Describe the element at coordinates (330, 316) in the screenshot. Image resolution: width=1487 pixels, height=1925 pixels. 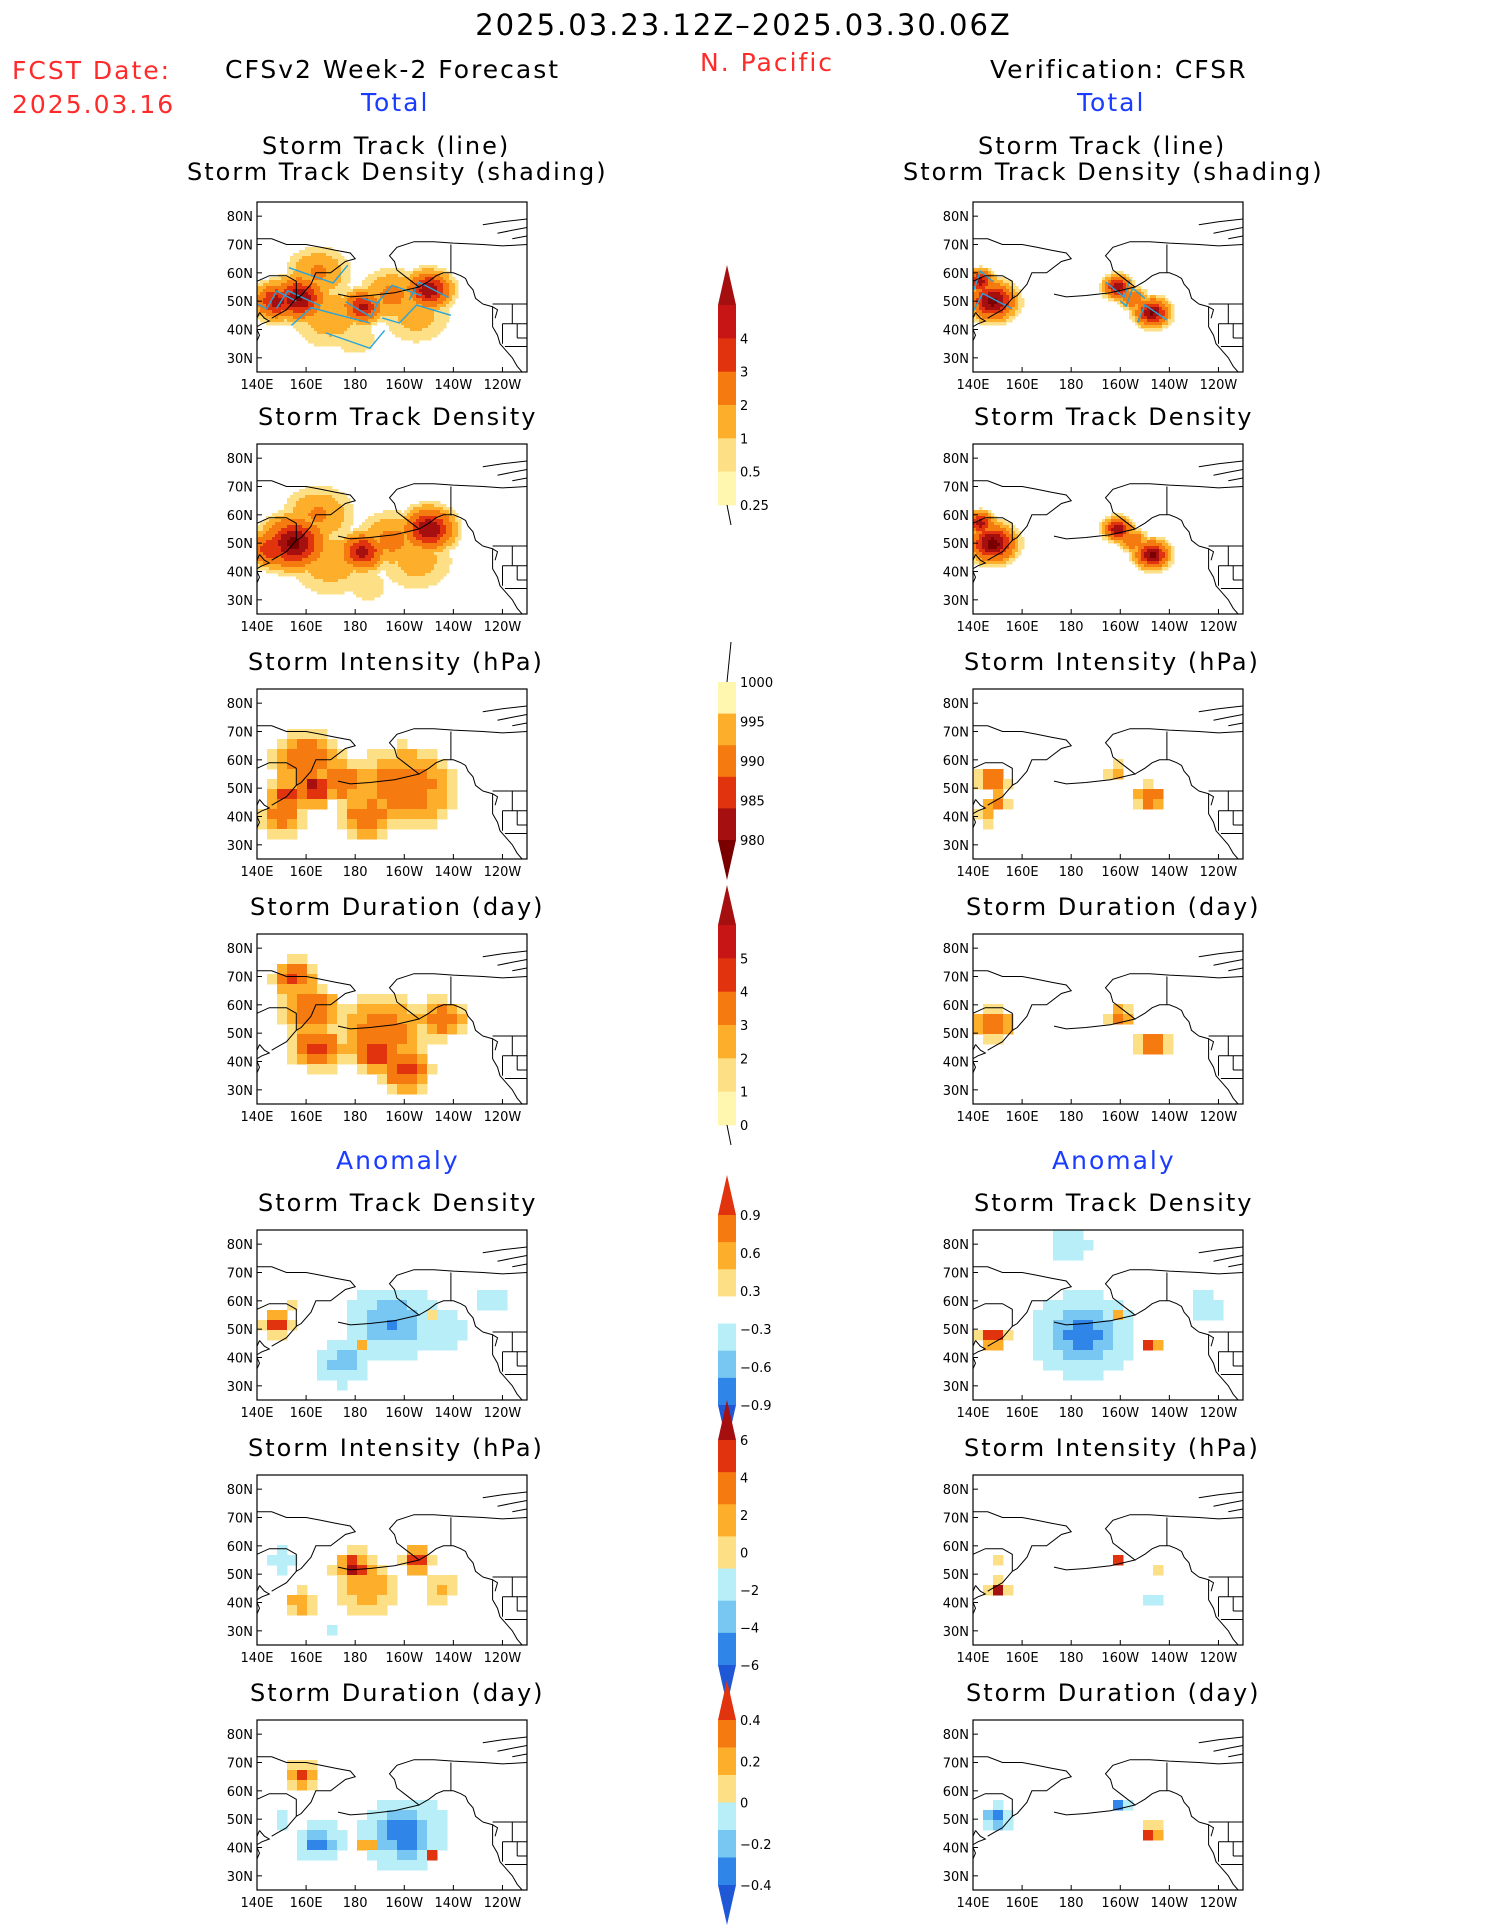
I see `storm-track-line` at that location.